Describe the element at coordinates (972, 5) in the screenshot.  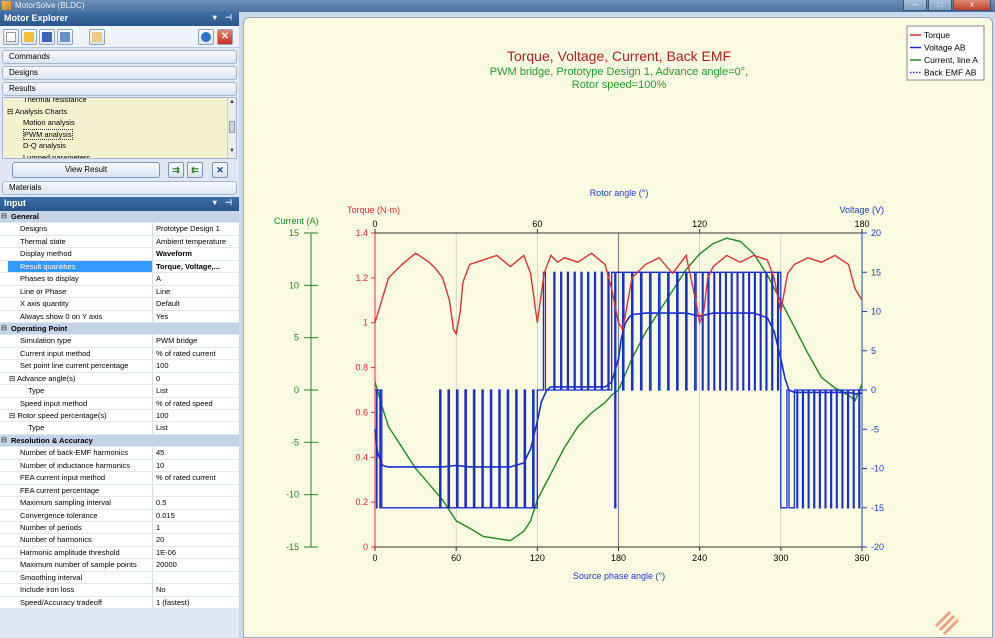
I see `close-button: x` at that location.